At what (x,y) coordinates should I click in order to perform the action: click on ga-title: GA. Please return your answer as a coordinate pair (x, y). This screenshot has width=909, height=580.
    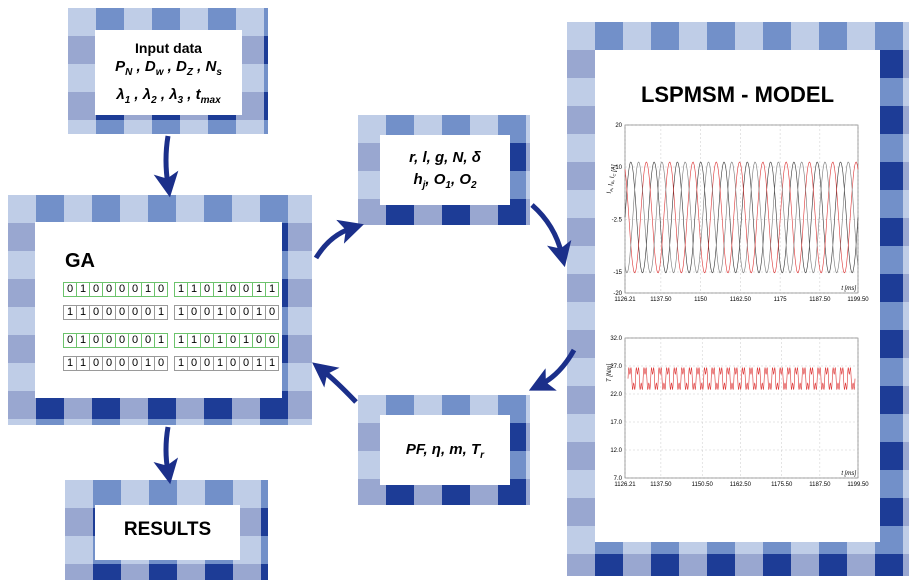
    Looking at the image, I should click on (80, 261).